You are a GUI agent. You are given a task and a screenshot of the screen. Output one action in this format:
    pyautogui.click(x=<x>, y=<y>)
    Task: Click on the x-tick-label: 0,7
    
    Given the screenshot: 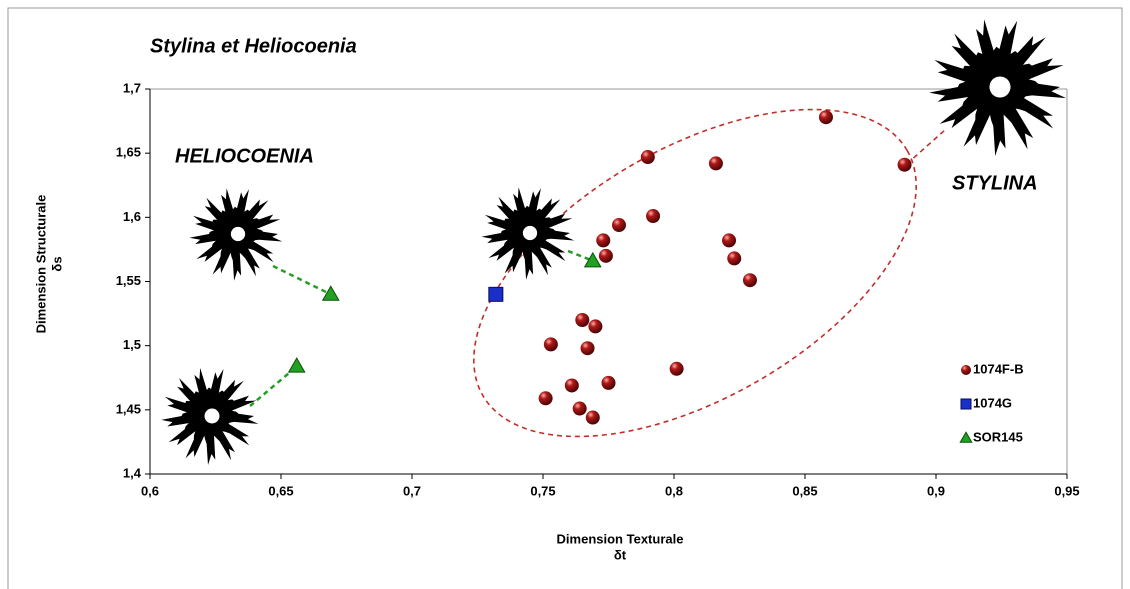 What is the action you would take?
    pyautogui.click(x=412, y=490)
    